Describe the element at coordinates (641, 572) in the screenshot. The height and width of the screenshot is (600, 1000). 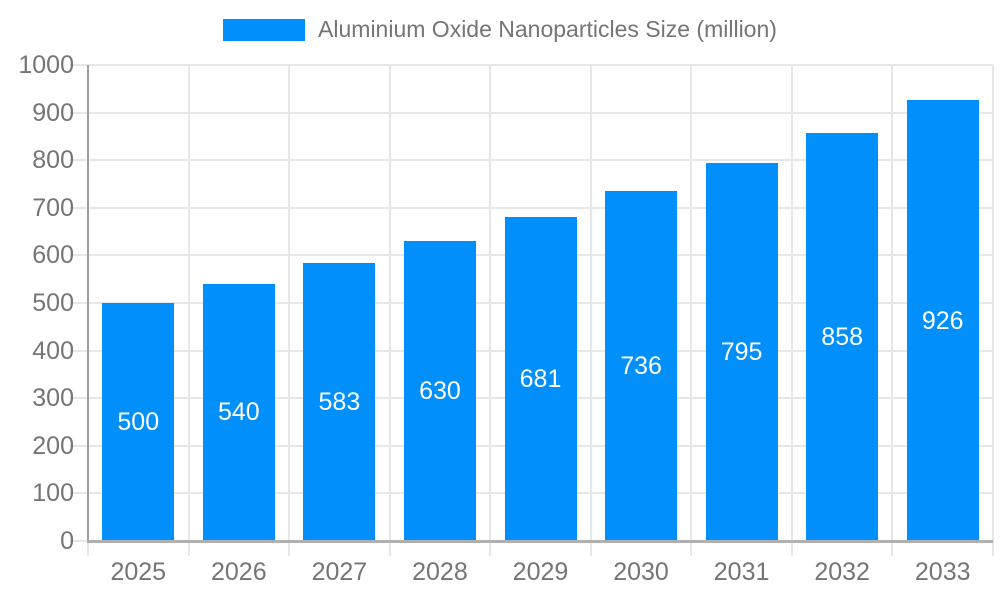
I see `x-axis-label: 2030` at that location.